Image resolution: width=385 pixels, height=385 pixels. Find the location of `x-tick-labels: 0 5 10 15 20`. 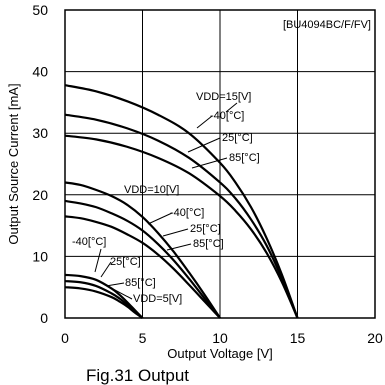

x-tick-labels: 0 5 10 15 20 is located at coordinates (222, 338).